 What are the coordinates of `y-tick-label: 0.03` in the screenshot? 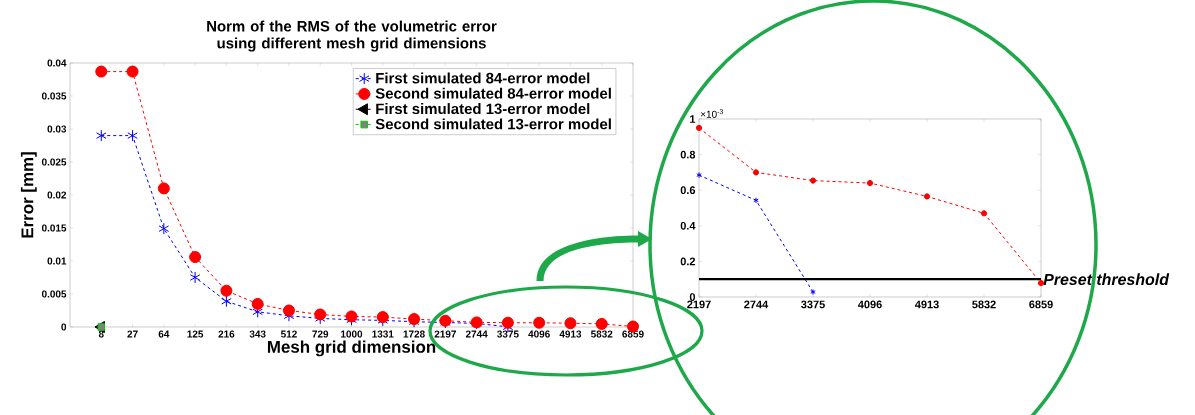 It's located at (57, 129).